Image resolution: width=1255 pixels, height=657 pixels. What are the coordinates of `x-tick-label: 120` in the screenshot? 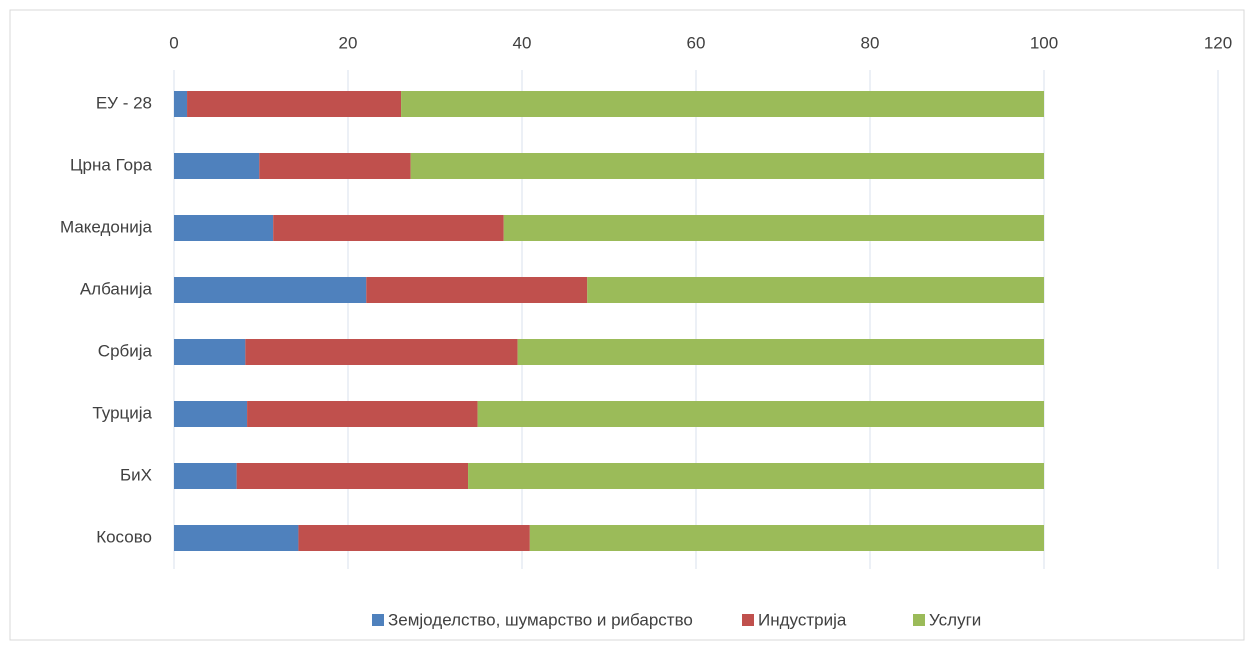 It's located at (1218, 42).